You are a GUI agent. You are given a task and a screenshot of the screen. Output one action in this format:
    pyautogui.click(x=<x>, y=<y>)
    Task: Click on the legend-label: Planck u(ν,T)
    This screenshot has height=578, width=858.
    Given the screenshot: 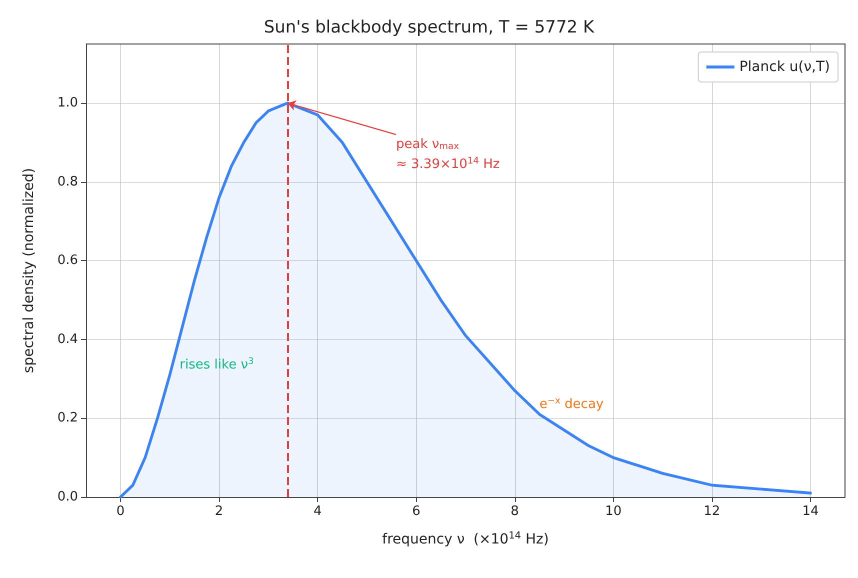 What is the action you would take?
    pyautogui.click(x=784, y=67)
    